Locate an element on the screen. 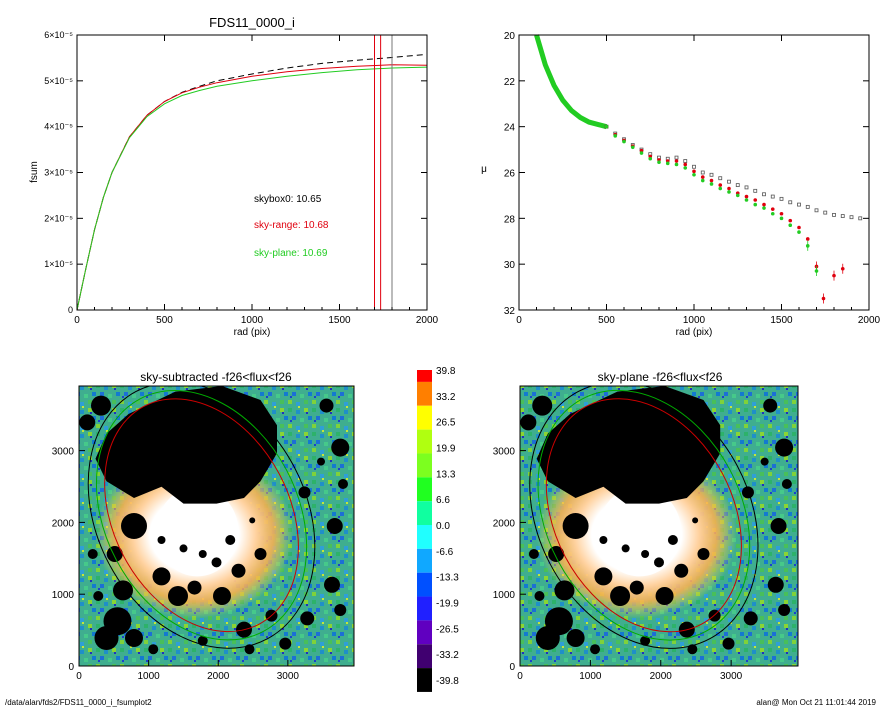 The height and width of the screenshot is (708, 885). colorbar-label: -13.3 is located at coordinates (447, 578).